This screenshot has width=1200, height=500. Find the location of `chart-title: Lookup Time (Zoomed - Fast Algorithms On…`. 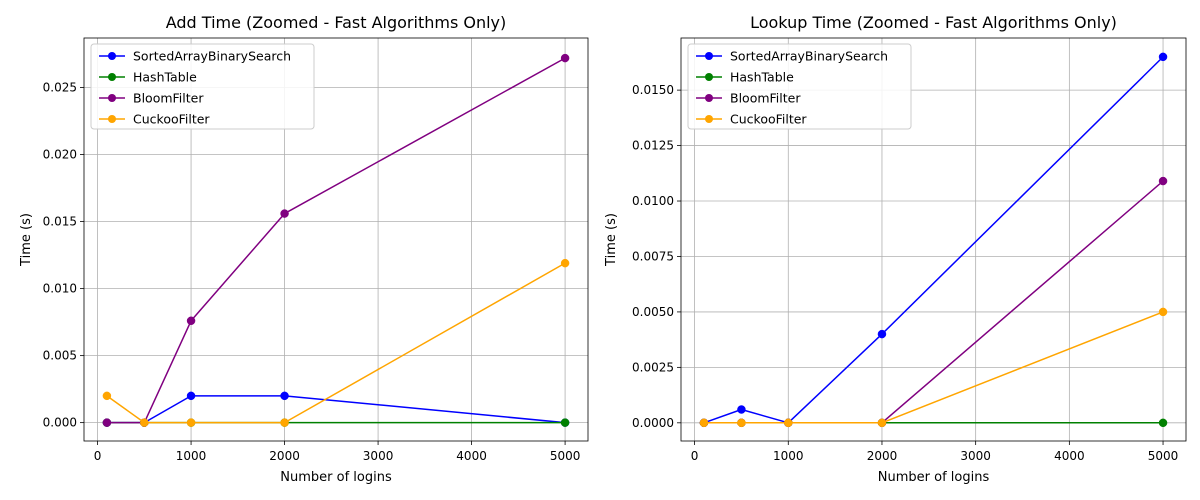

chart-title: Lookup Time (Zoomed - Fast Algorithms On… is located at coordinates (933, 22).